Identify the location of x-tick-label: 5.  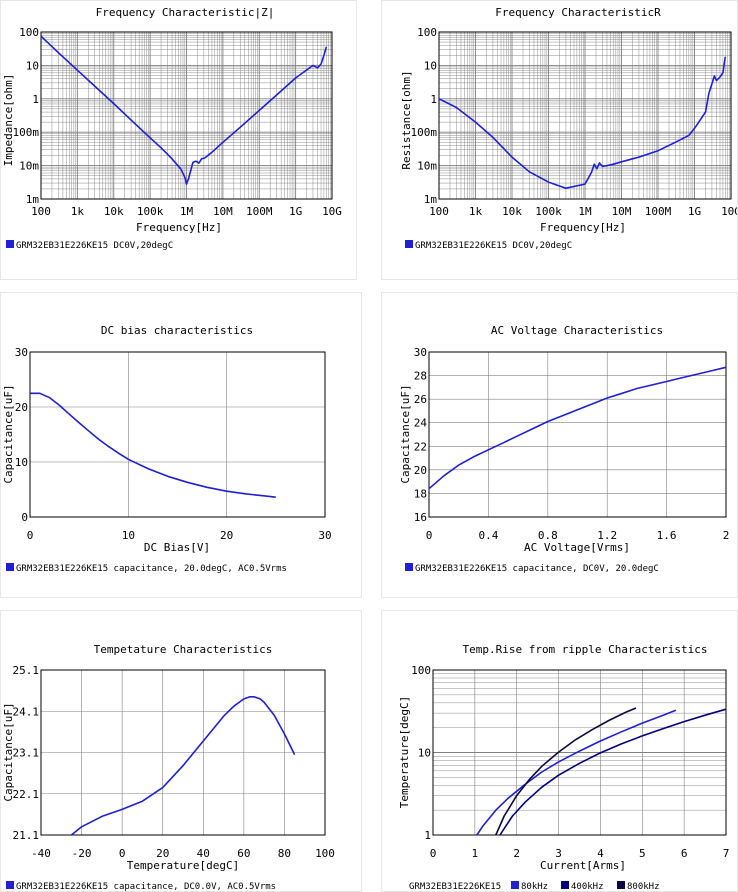
(642, 853).